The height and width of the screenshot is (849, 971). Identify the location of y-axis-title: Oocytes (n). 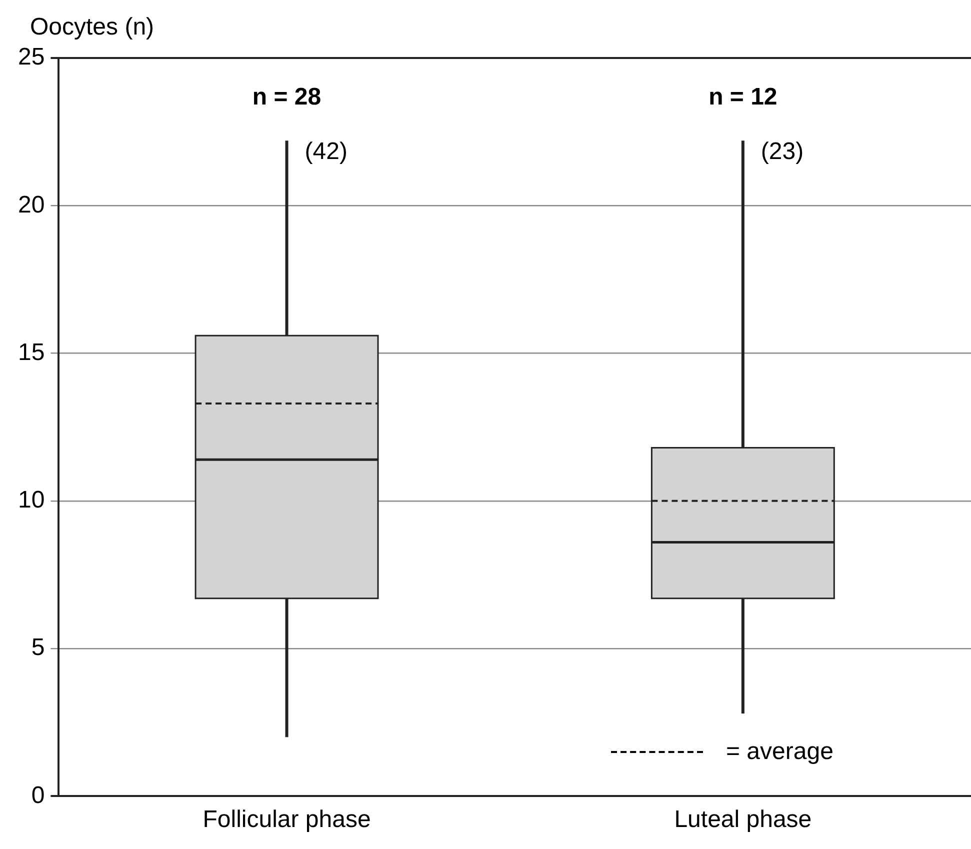
(92, 27).